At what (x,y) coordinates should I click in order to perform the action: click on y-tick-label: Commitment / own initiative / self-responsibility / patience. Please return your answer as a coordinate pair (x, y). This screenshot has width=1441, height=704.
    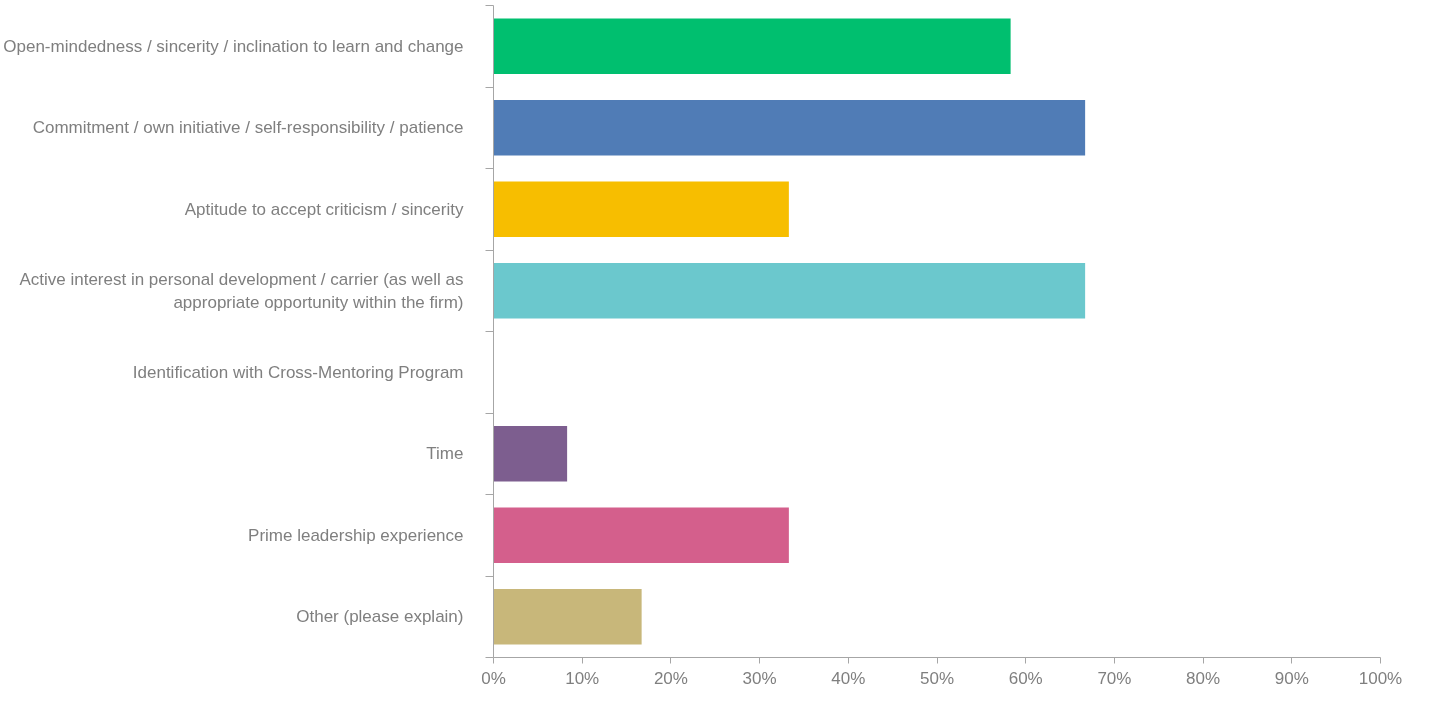
    Looking at the image, I should click on (248, 128).